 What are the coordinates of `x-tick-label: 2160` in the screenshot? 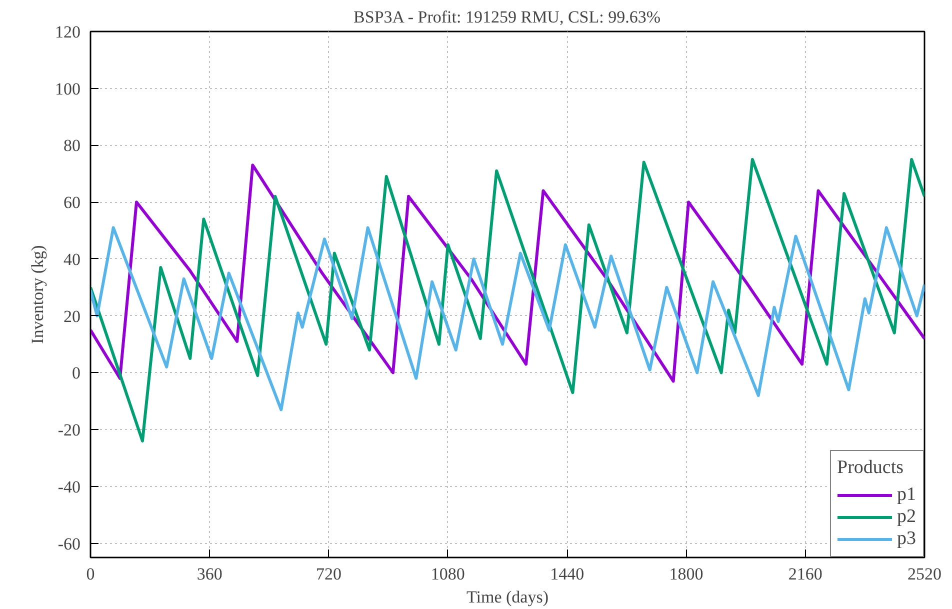 It's located at (805, 574).